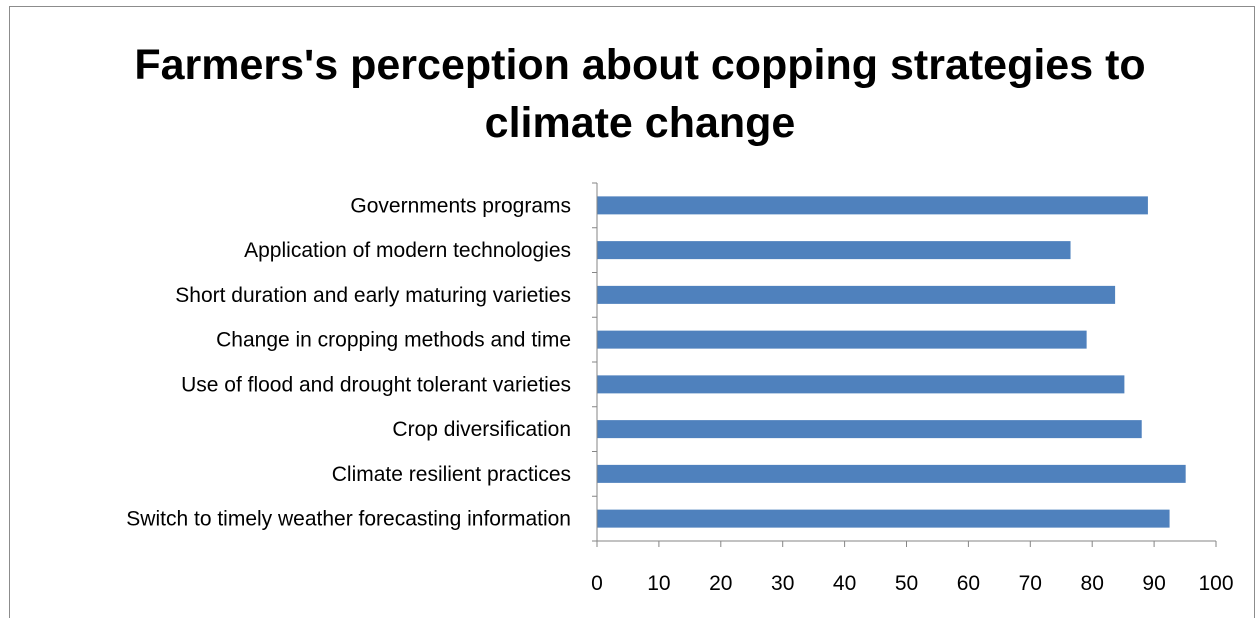  What do you see at coordinates (460, 205) in the screenshot?
I see `category-label: Governments programs` at bounding box center [460, 205].